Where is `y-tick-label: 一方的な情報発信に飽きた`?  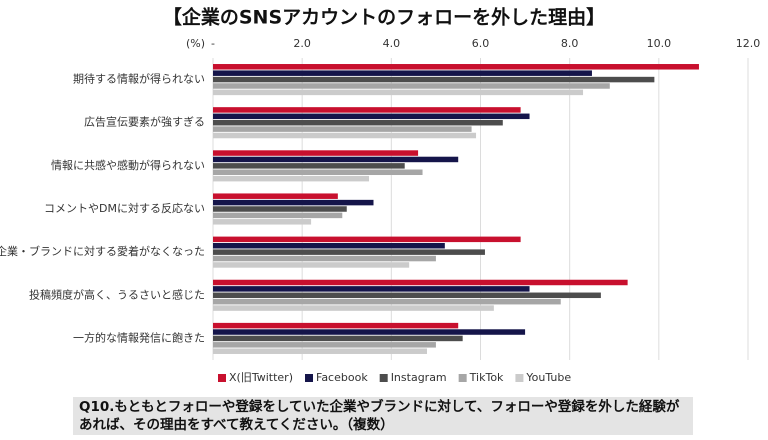 y-tick-label: 一方的な情報発信に飽きた is located at coordinates (139, 337).